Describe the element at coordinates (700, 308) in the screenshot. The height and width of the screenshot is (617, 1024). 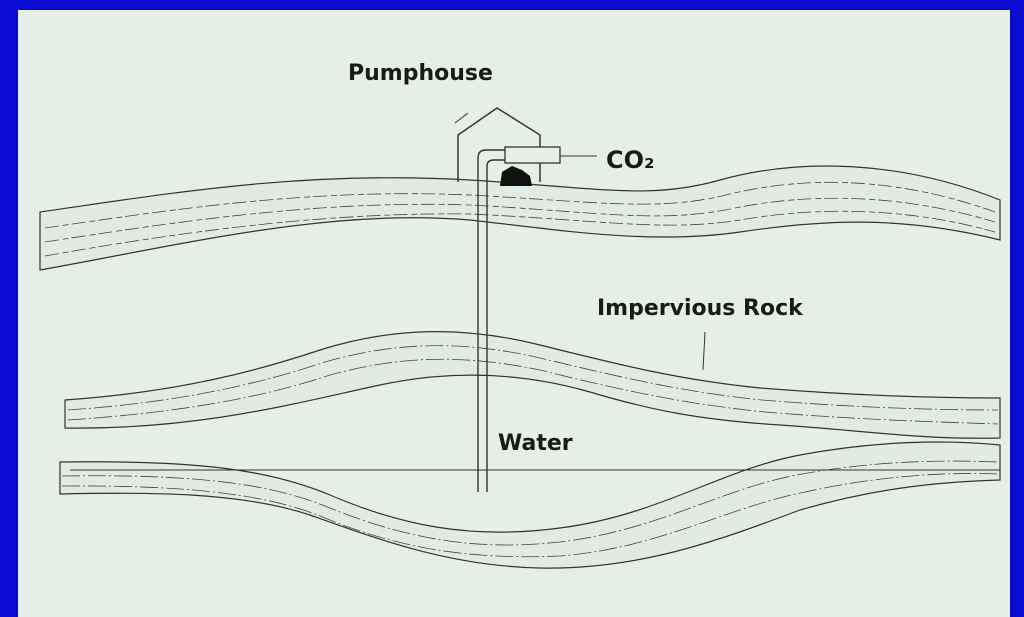
I see `impervious-rock-label: Impervious Rock` at that location.